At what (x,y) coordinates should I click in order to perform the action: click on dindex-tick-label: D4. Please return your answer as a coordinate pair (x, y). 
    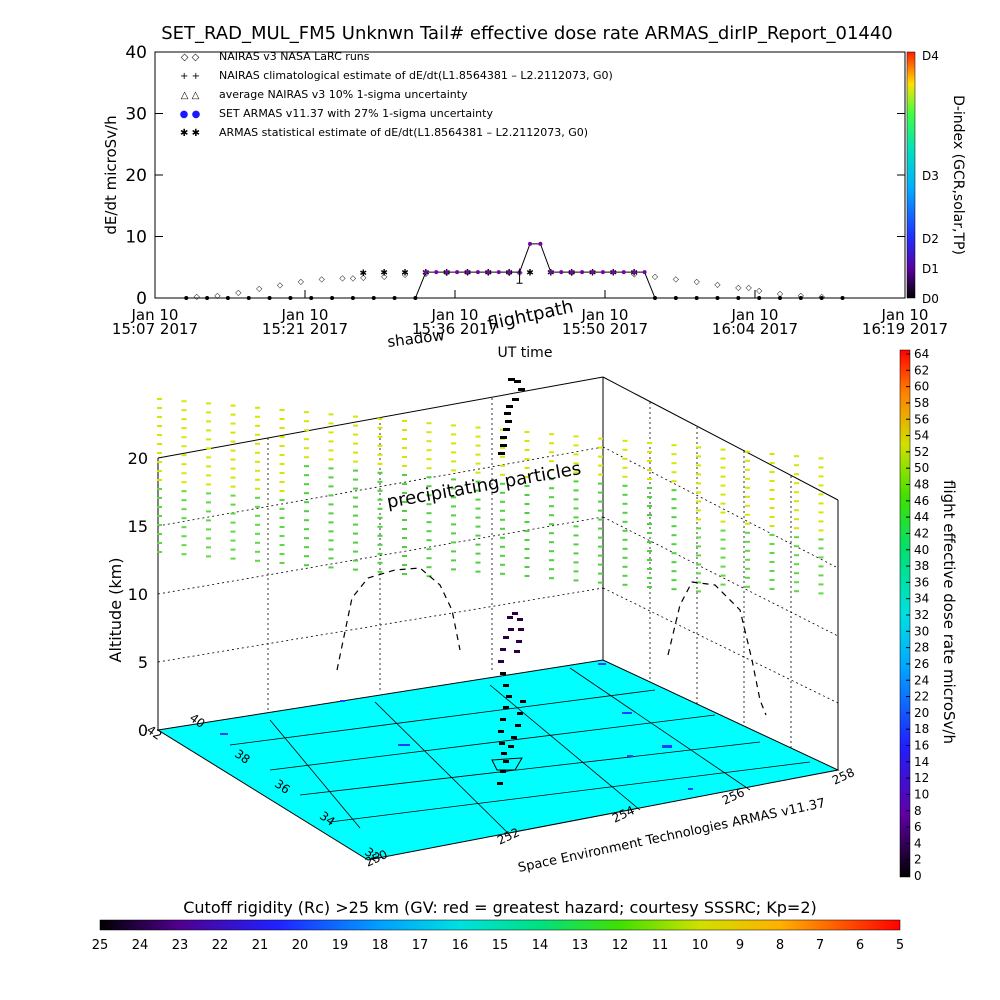
    Looking at the image, I should click on (930, 56).